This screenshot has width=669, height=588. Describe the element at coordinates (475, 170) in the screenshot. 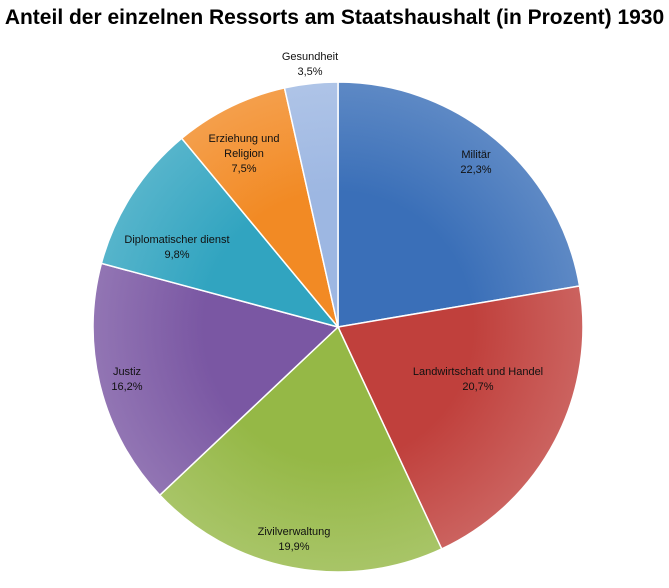

I see `slice-value-label: 22,3%` at that location.